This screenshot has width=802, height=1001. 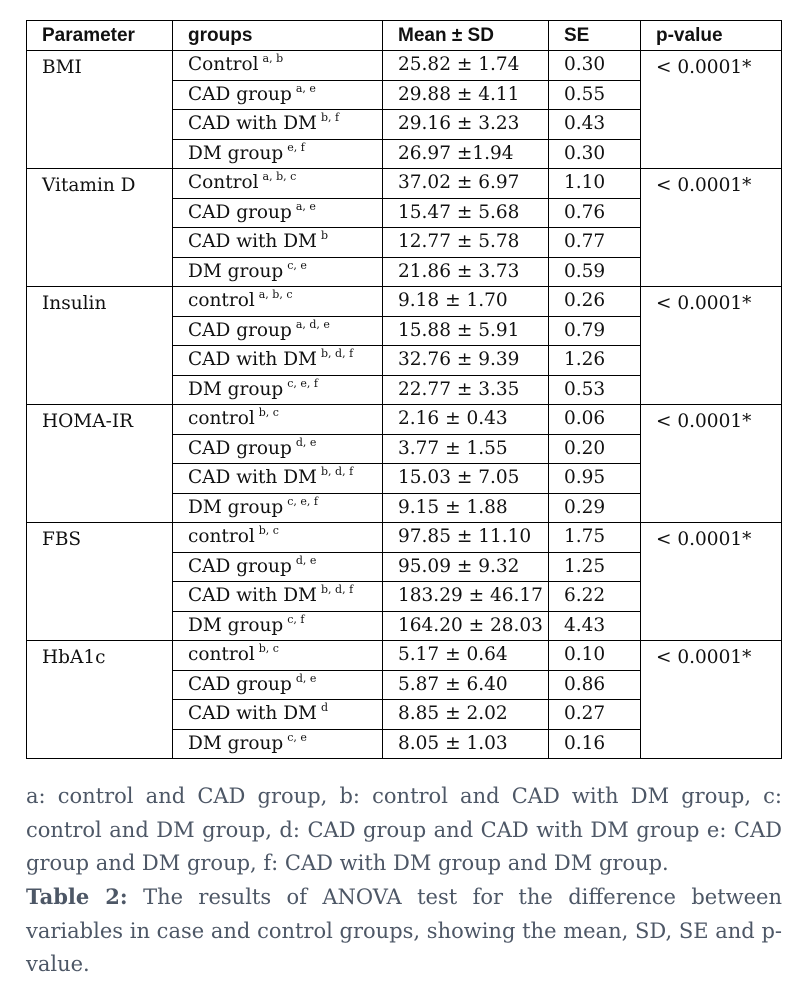 I want to click on mean-sd-cell: 9.18 ± 1.70, so click(x=465, y=301).